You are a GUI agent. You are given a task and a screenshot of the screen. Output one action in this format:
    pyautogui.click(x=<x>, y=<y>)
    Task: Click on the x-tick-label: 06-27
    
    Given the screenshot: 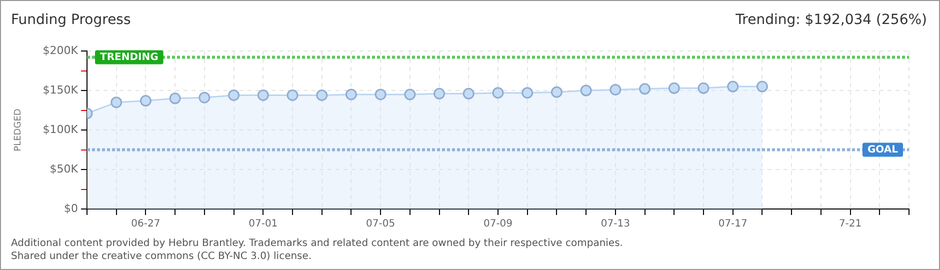 What is the action you would take?
    pyautogui.click(x=145, y=224)
    